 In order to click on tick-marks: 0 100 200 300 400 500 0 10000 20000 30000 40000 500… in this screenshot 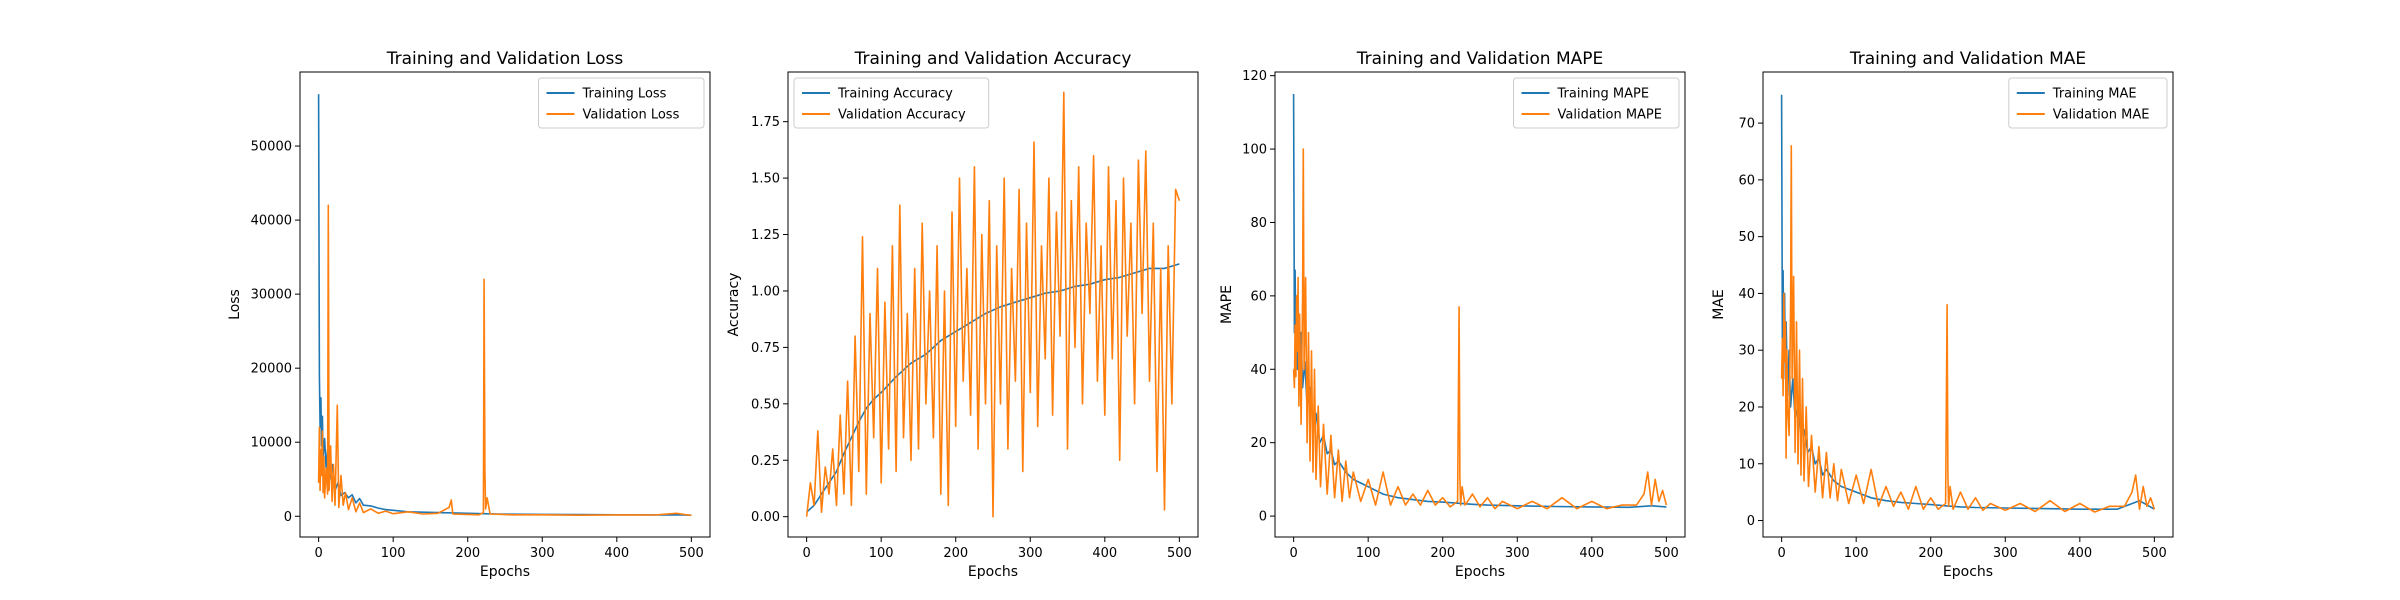, I will do `click(477, 350)`.